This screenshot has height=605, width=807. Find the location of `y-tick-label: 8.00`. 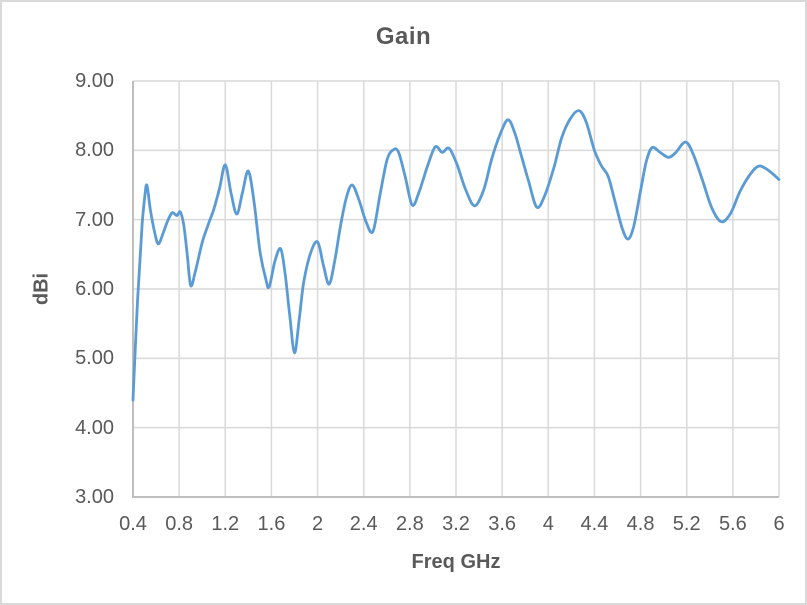

y-tick-label: 8.00 is located at coordinates (94, 150).